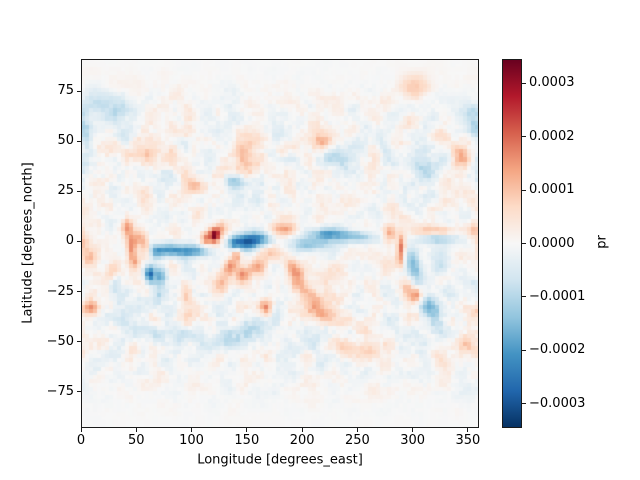 The image size is (640, 480). What do you see at coordinates (60, 341) in the screenshot?
I see `y-tick-label: −50` at bounding box center [60, 341].